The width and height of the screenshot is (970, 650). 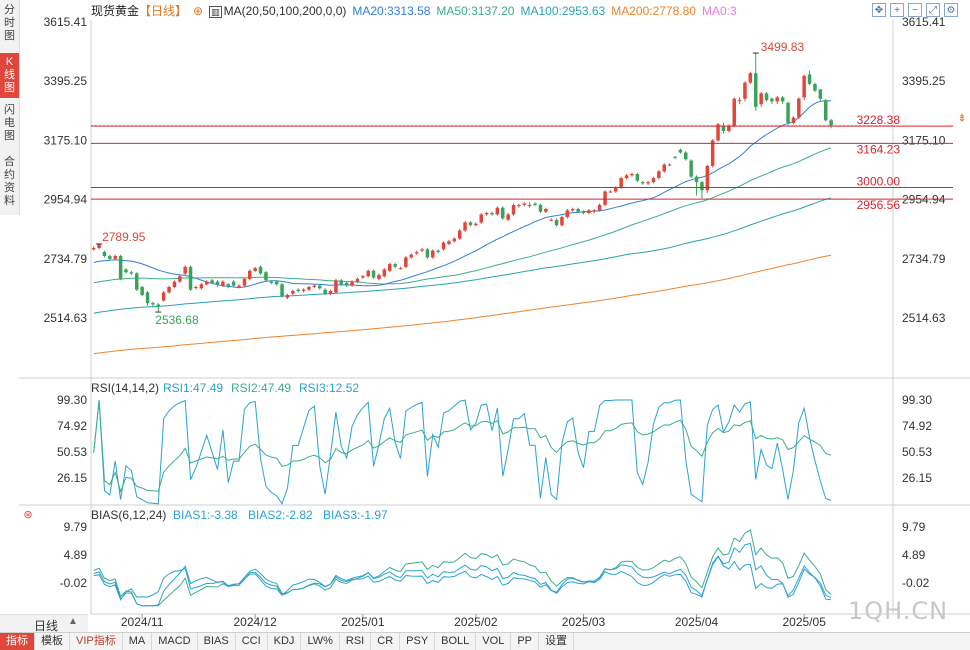 What do you see at coordinates (124, 237) in the screenshot?
I see `annotation-left-high: 2789.95` at bounding box center [124, 237].